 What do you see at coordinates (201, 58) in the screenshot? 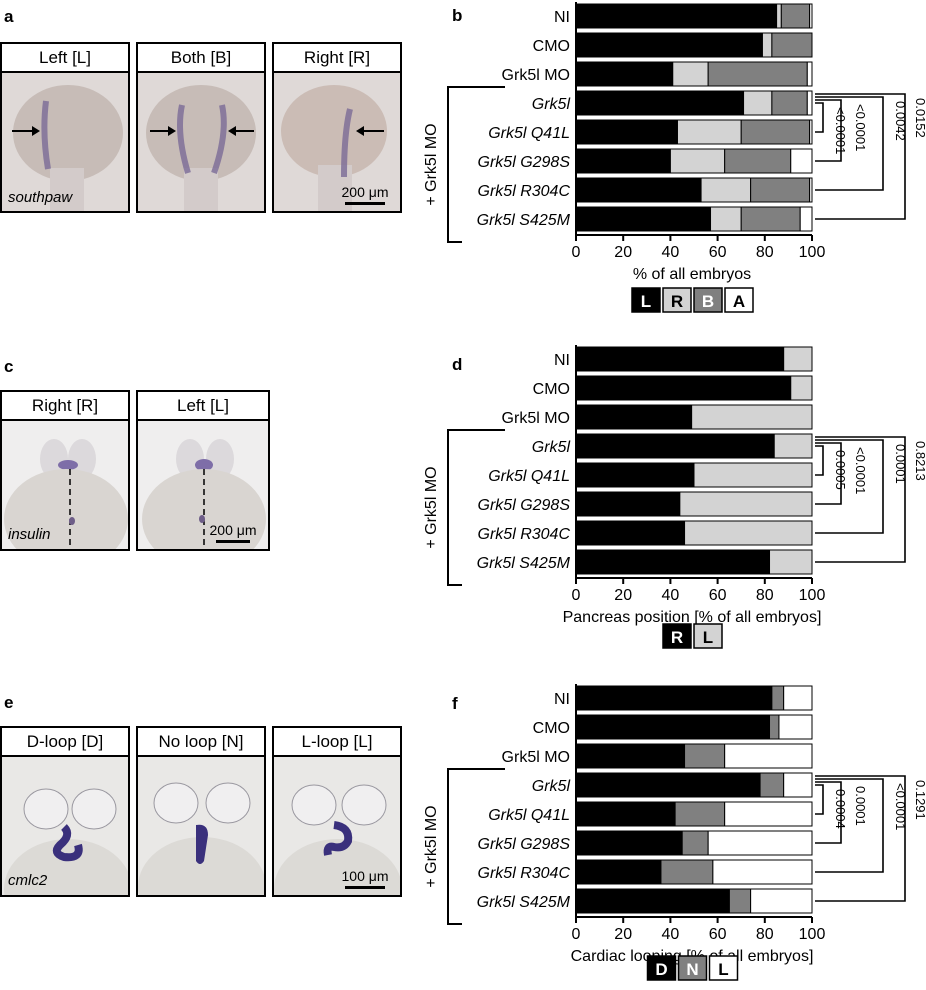
I see `image-title: Both [B]` at bounding box center [201, 58].